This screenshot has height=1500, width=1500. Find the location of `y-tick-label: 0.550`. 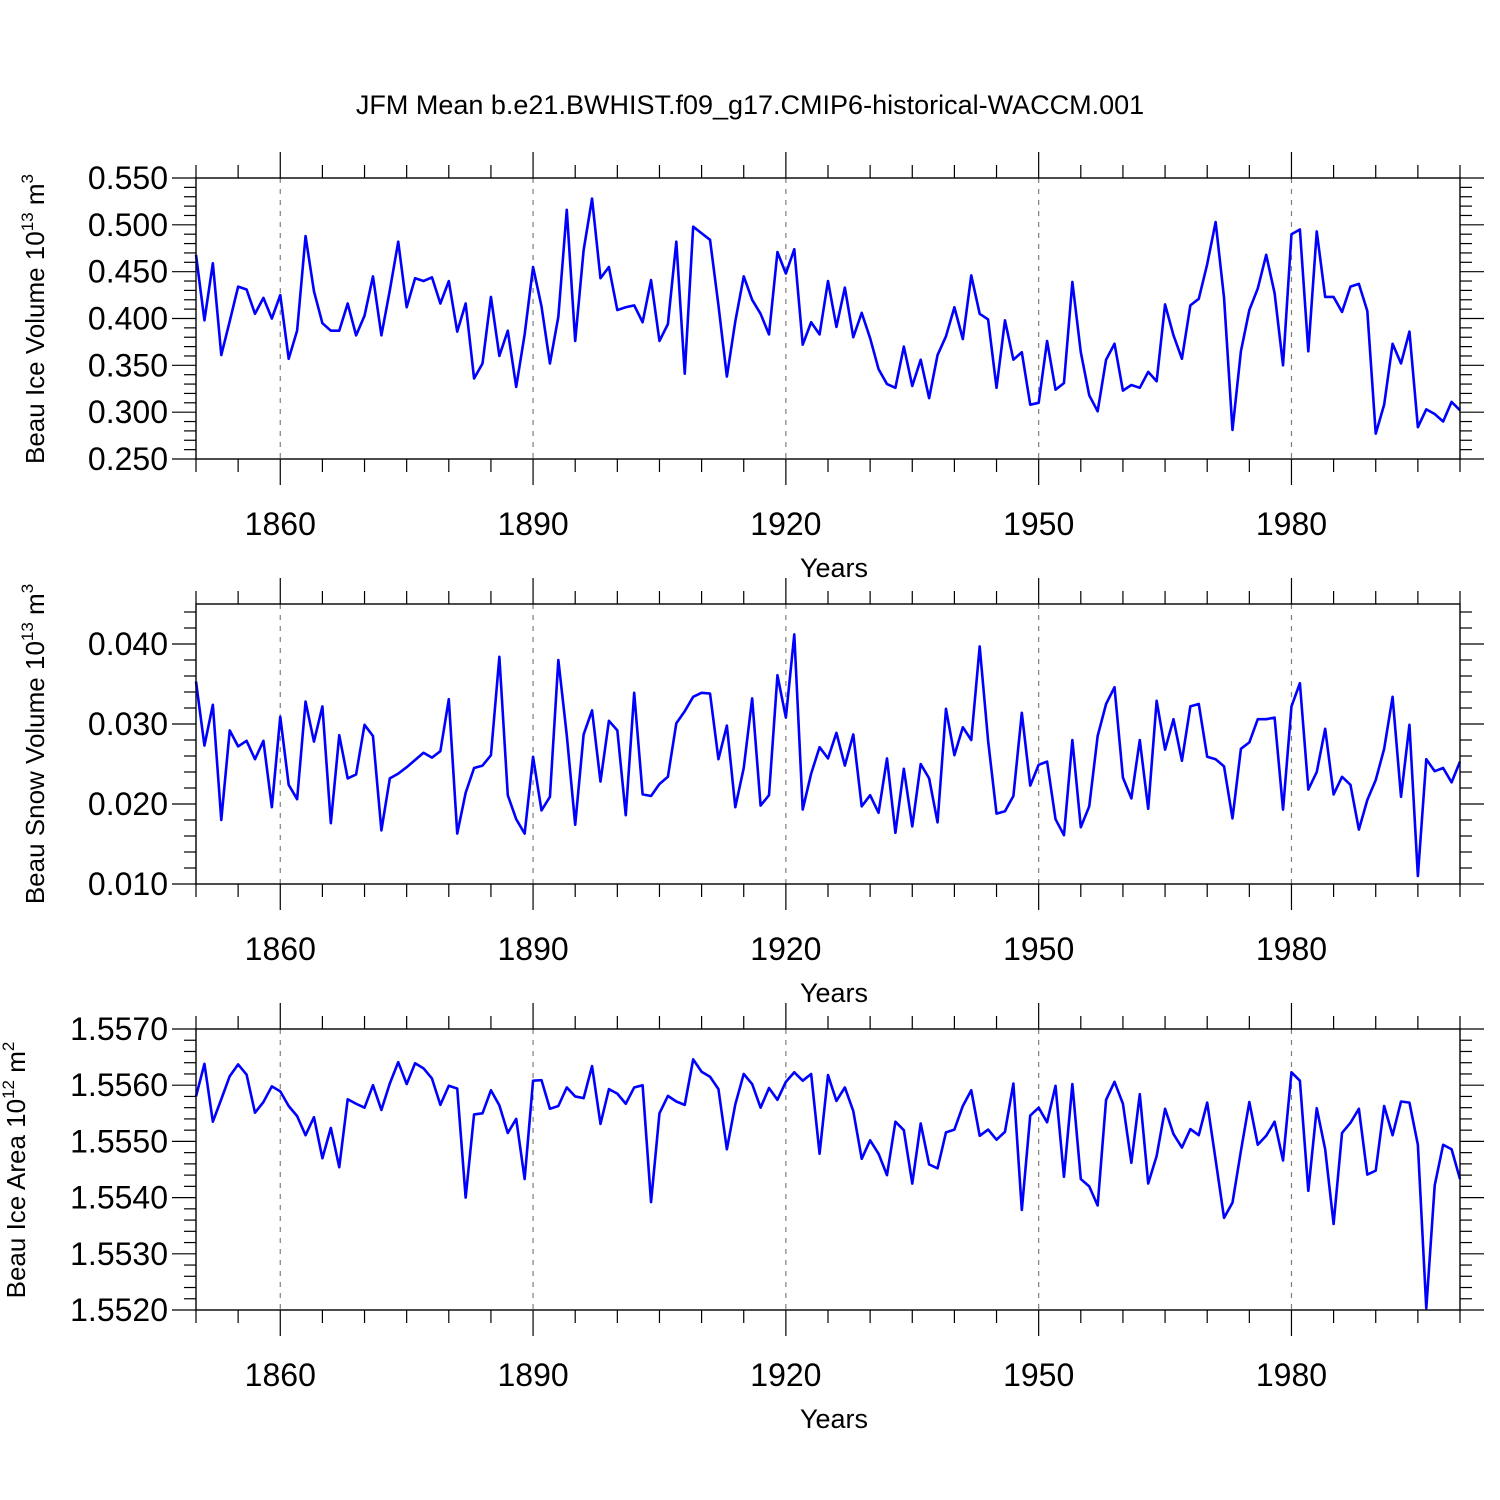

y-tick-label: 0.550 is located at coordinates (128, 178).